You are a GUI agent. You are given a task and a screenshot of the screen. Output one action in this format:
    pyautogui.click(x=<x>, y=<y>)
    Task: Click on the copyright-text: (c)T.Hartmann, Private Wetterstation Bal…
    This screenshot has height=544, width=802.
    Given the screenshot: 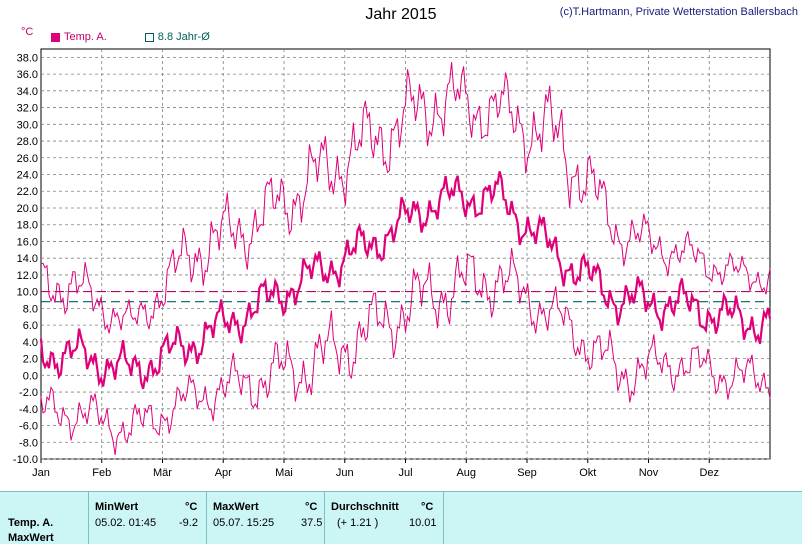 What is the action you would take?
    pyautogui.click(x=678, y=12)
    